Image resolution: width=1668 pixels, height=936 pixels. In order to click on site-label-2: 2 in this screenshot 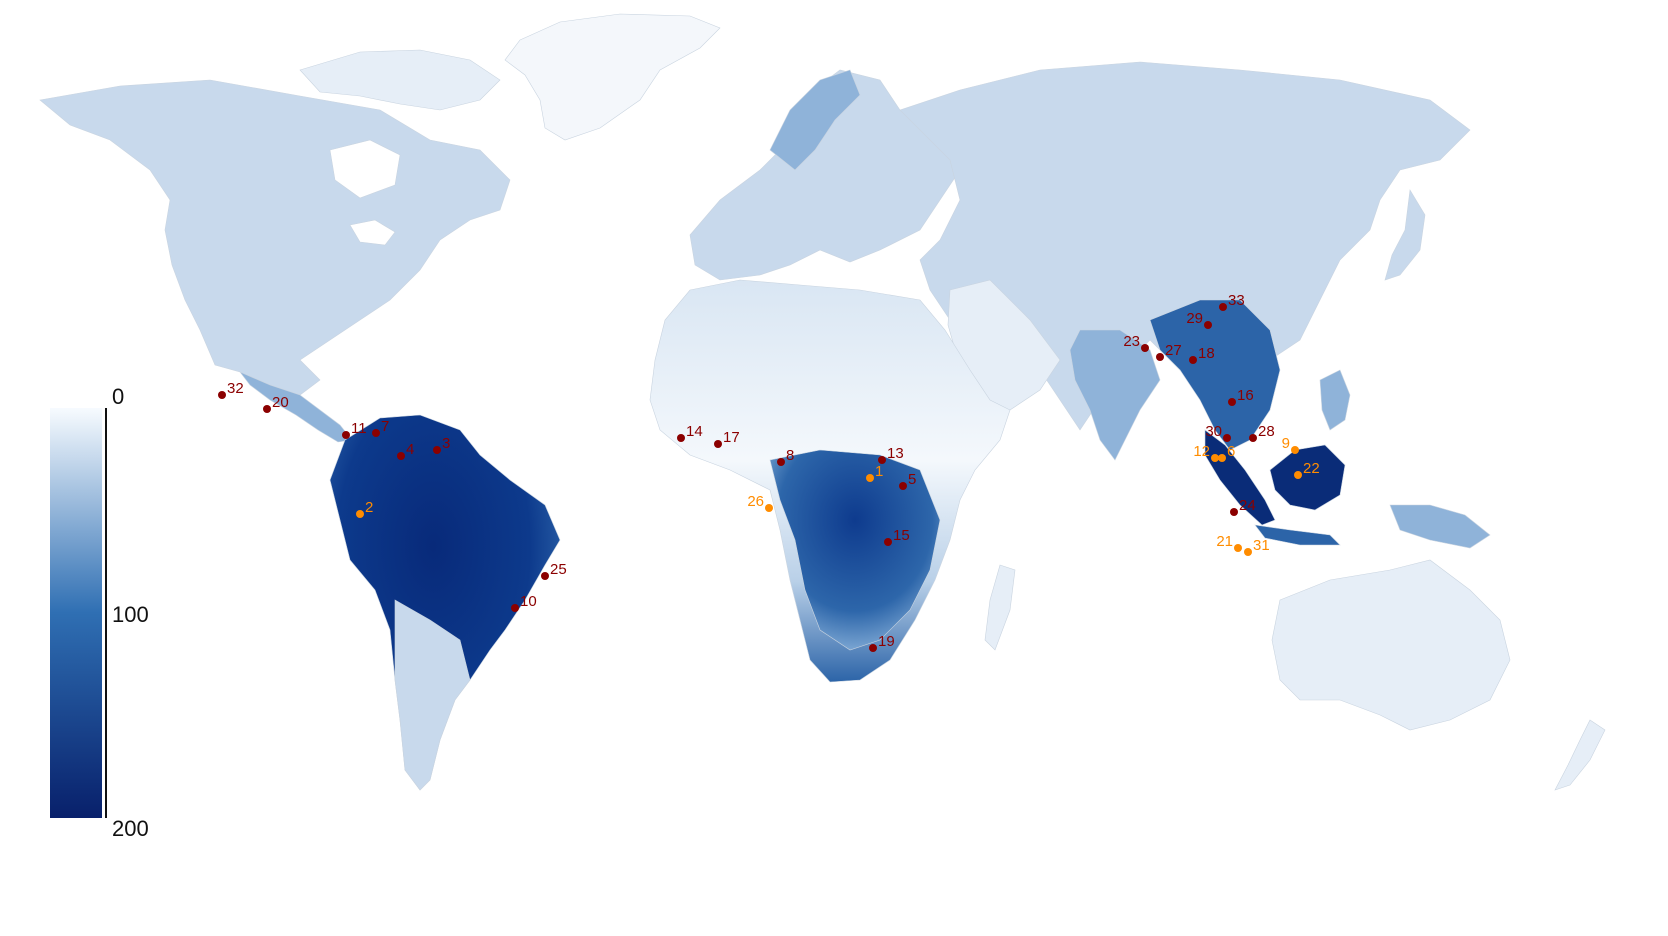, I will do `click(369, 507)`.